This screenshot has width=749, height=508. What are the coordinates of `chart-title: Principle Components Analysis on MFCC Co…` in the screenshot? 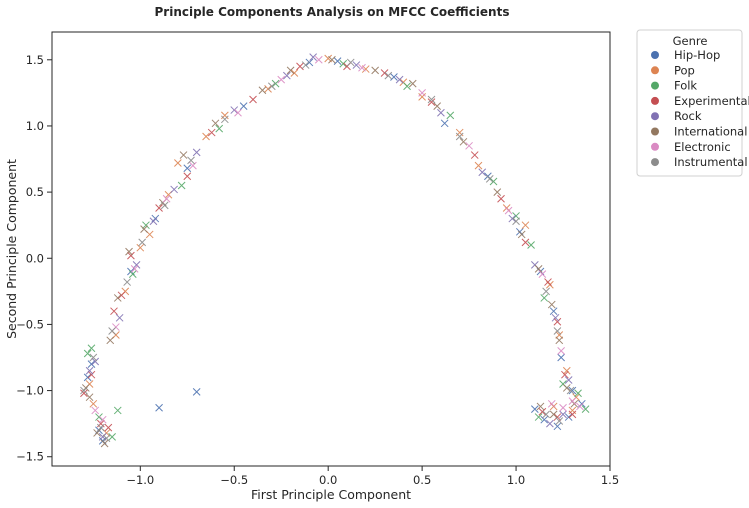 It's located at (332, 12).